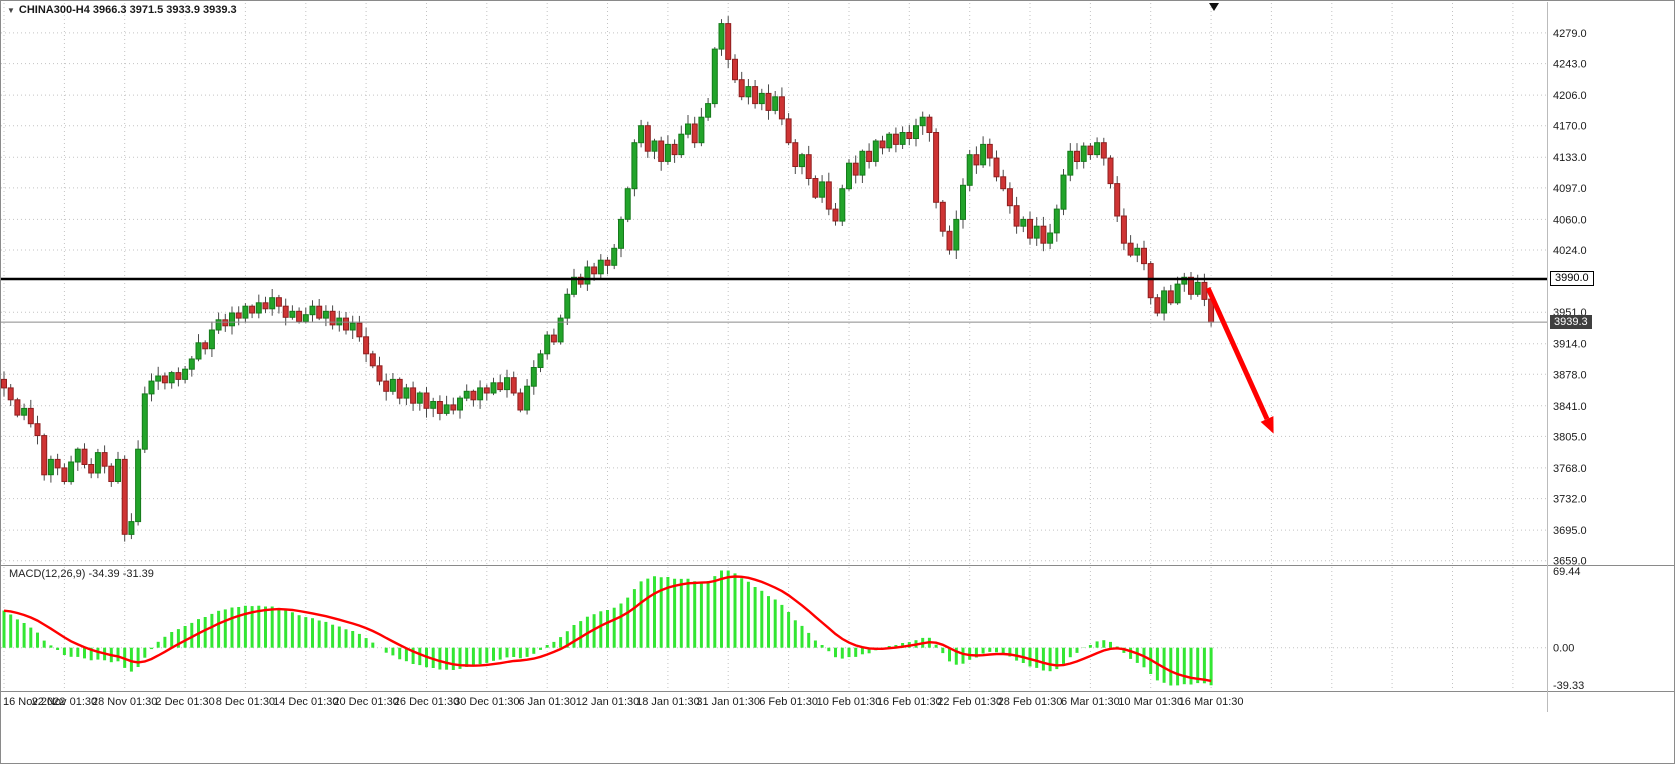 Image resolution: width=1675 pixels, height=764 pixels. Describe the element at coordinates (668, 702) in the screenshot. I see `time-axis-label: 18 Jan 01:30` at that location.